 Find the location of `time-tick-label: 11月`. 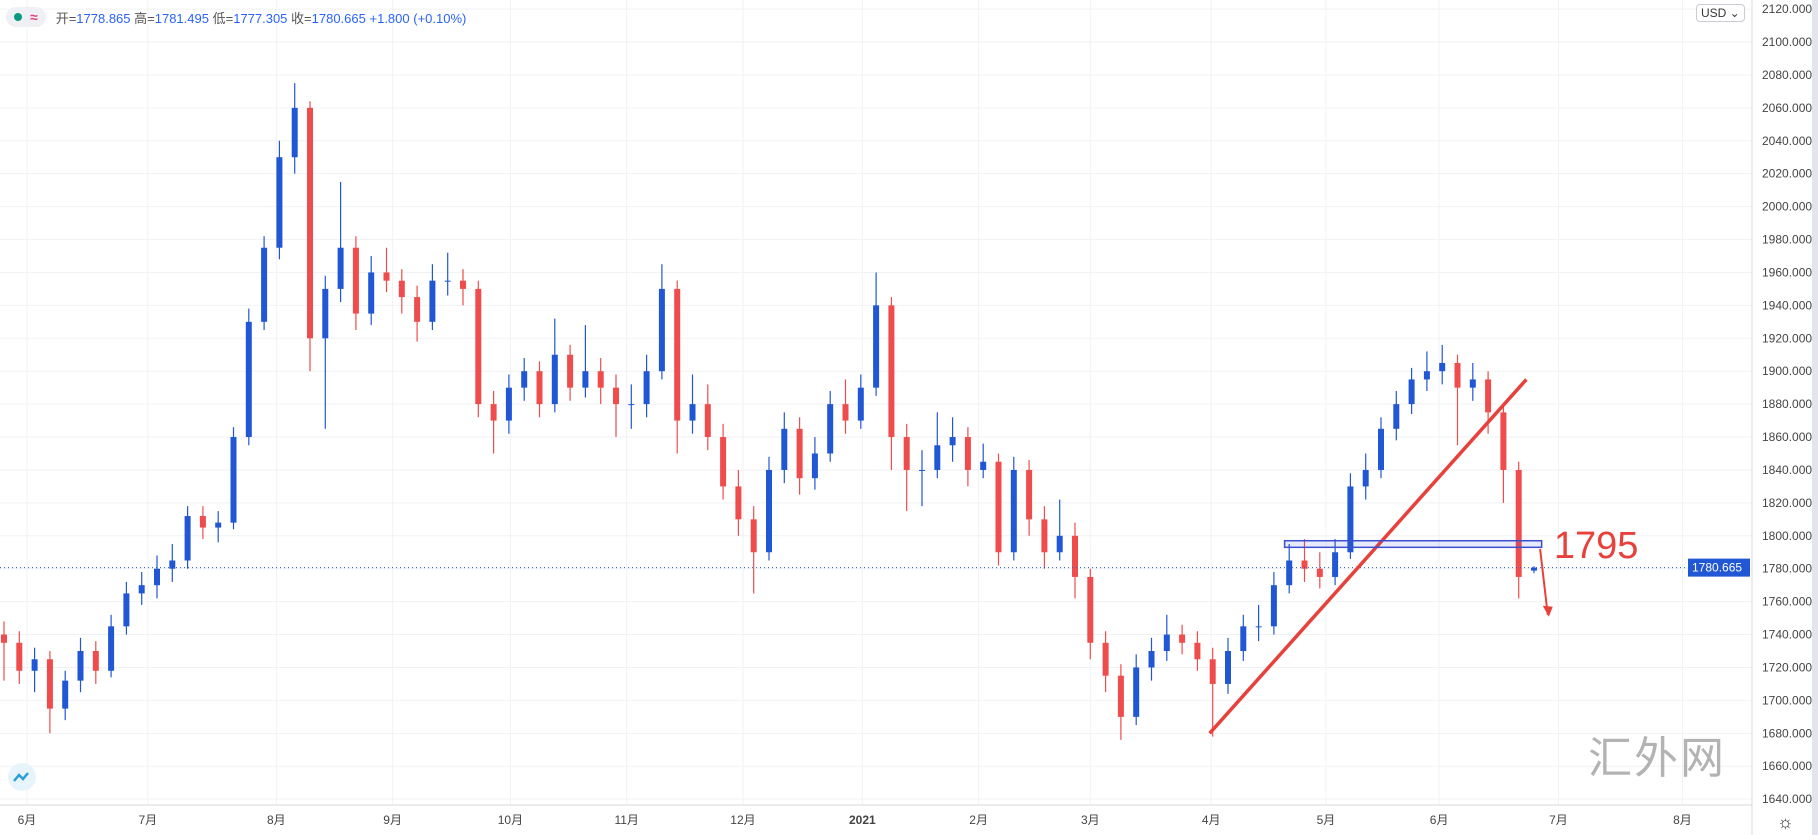

time-tick-label: 11月 is located at coordinates (626, 820).